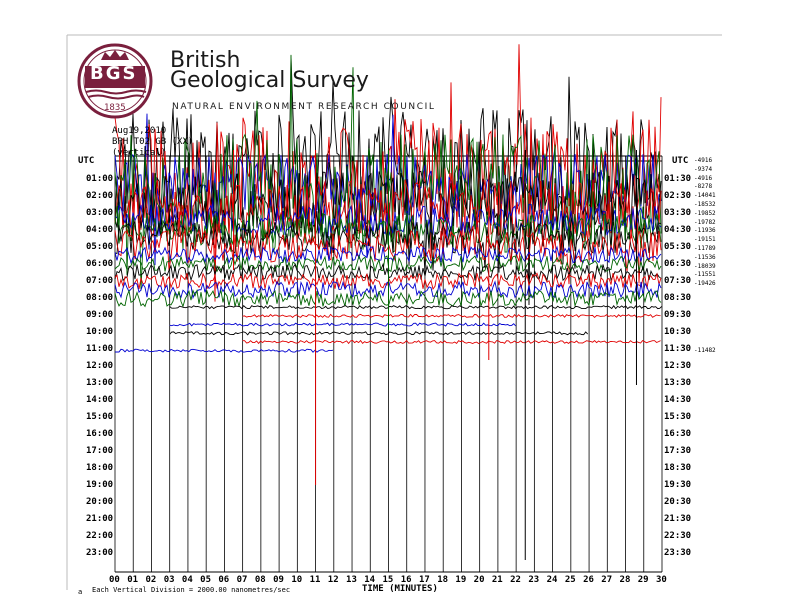 The width and height of the screenshot is (800, 600). I want to click on right-y-tick: 10:30, so click(678, 332).